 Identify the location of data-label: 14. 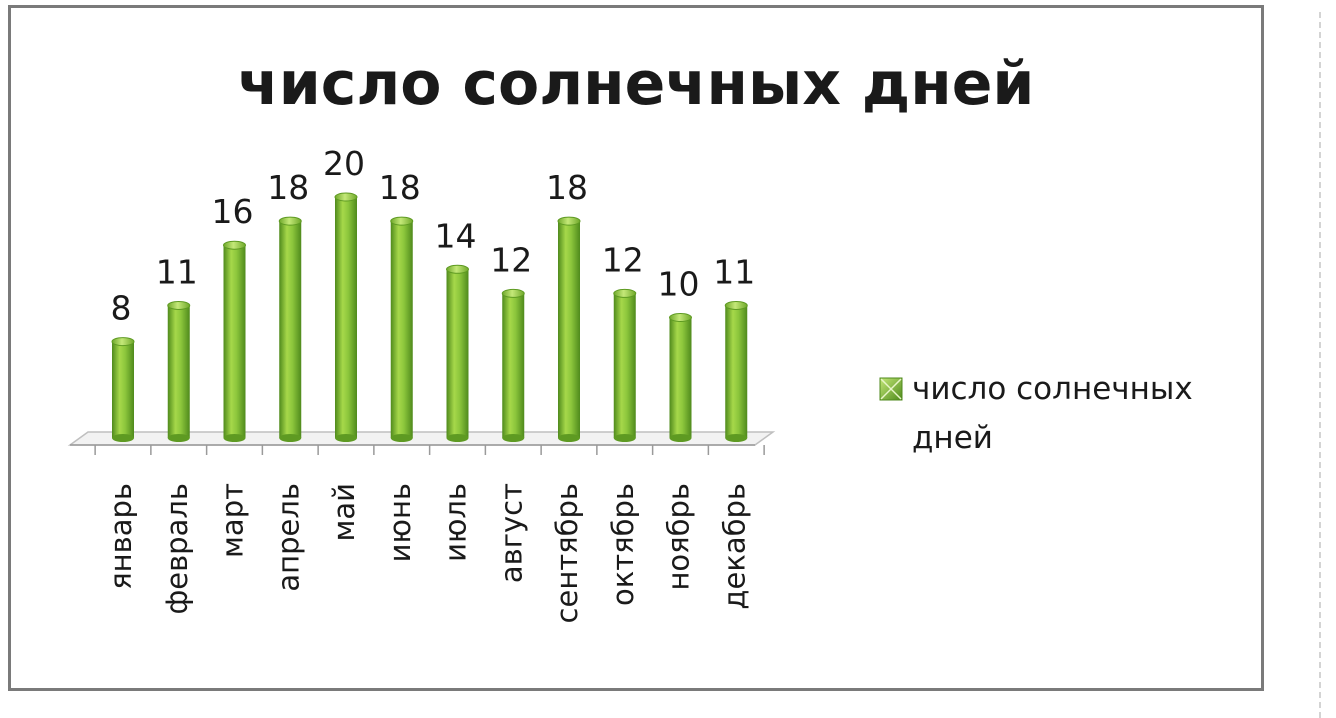
(456, 235).